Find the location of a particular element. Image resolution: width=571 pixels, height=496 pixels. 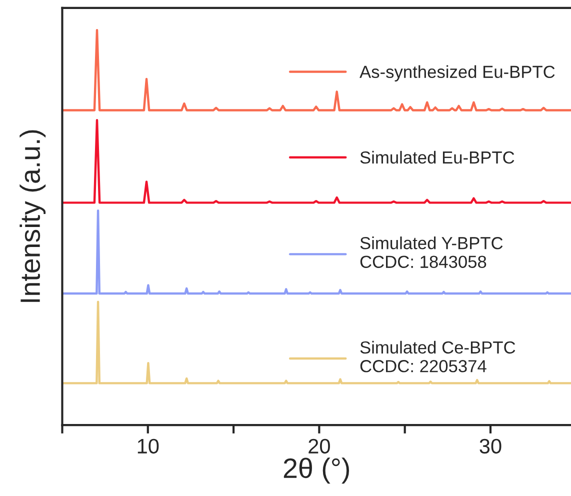

legend-label: Simulated Y-BPTC CCDC: 1843058 is located at coordinates (431, 252).